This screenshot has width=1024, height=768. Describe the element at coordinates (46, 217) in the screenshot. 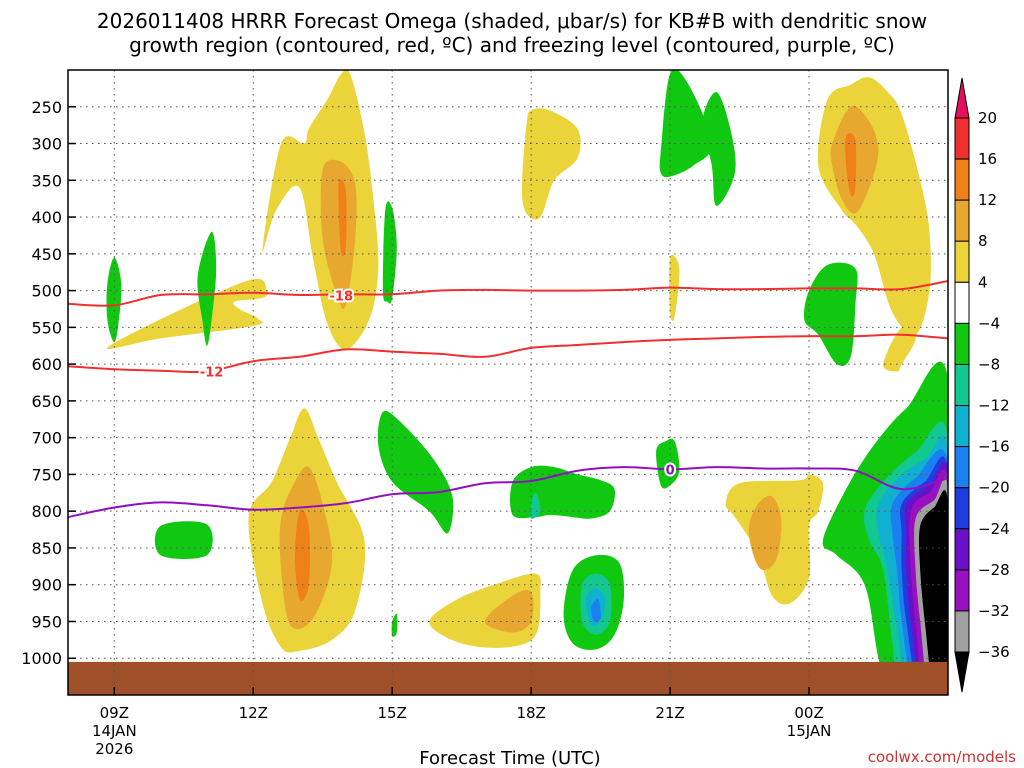

I see `y-tick-label-400: 400` at that location.